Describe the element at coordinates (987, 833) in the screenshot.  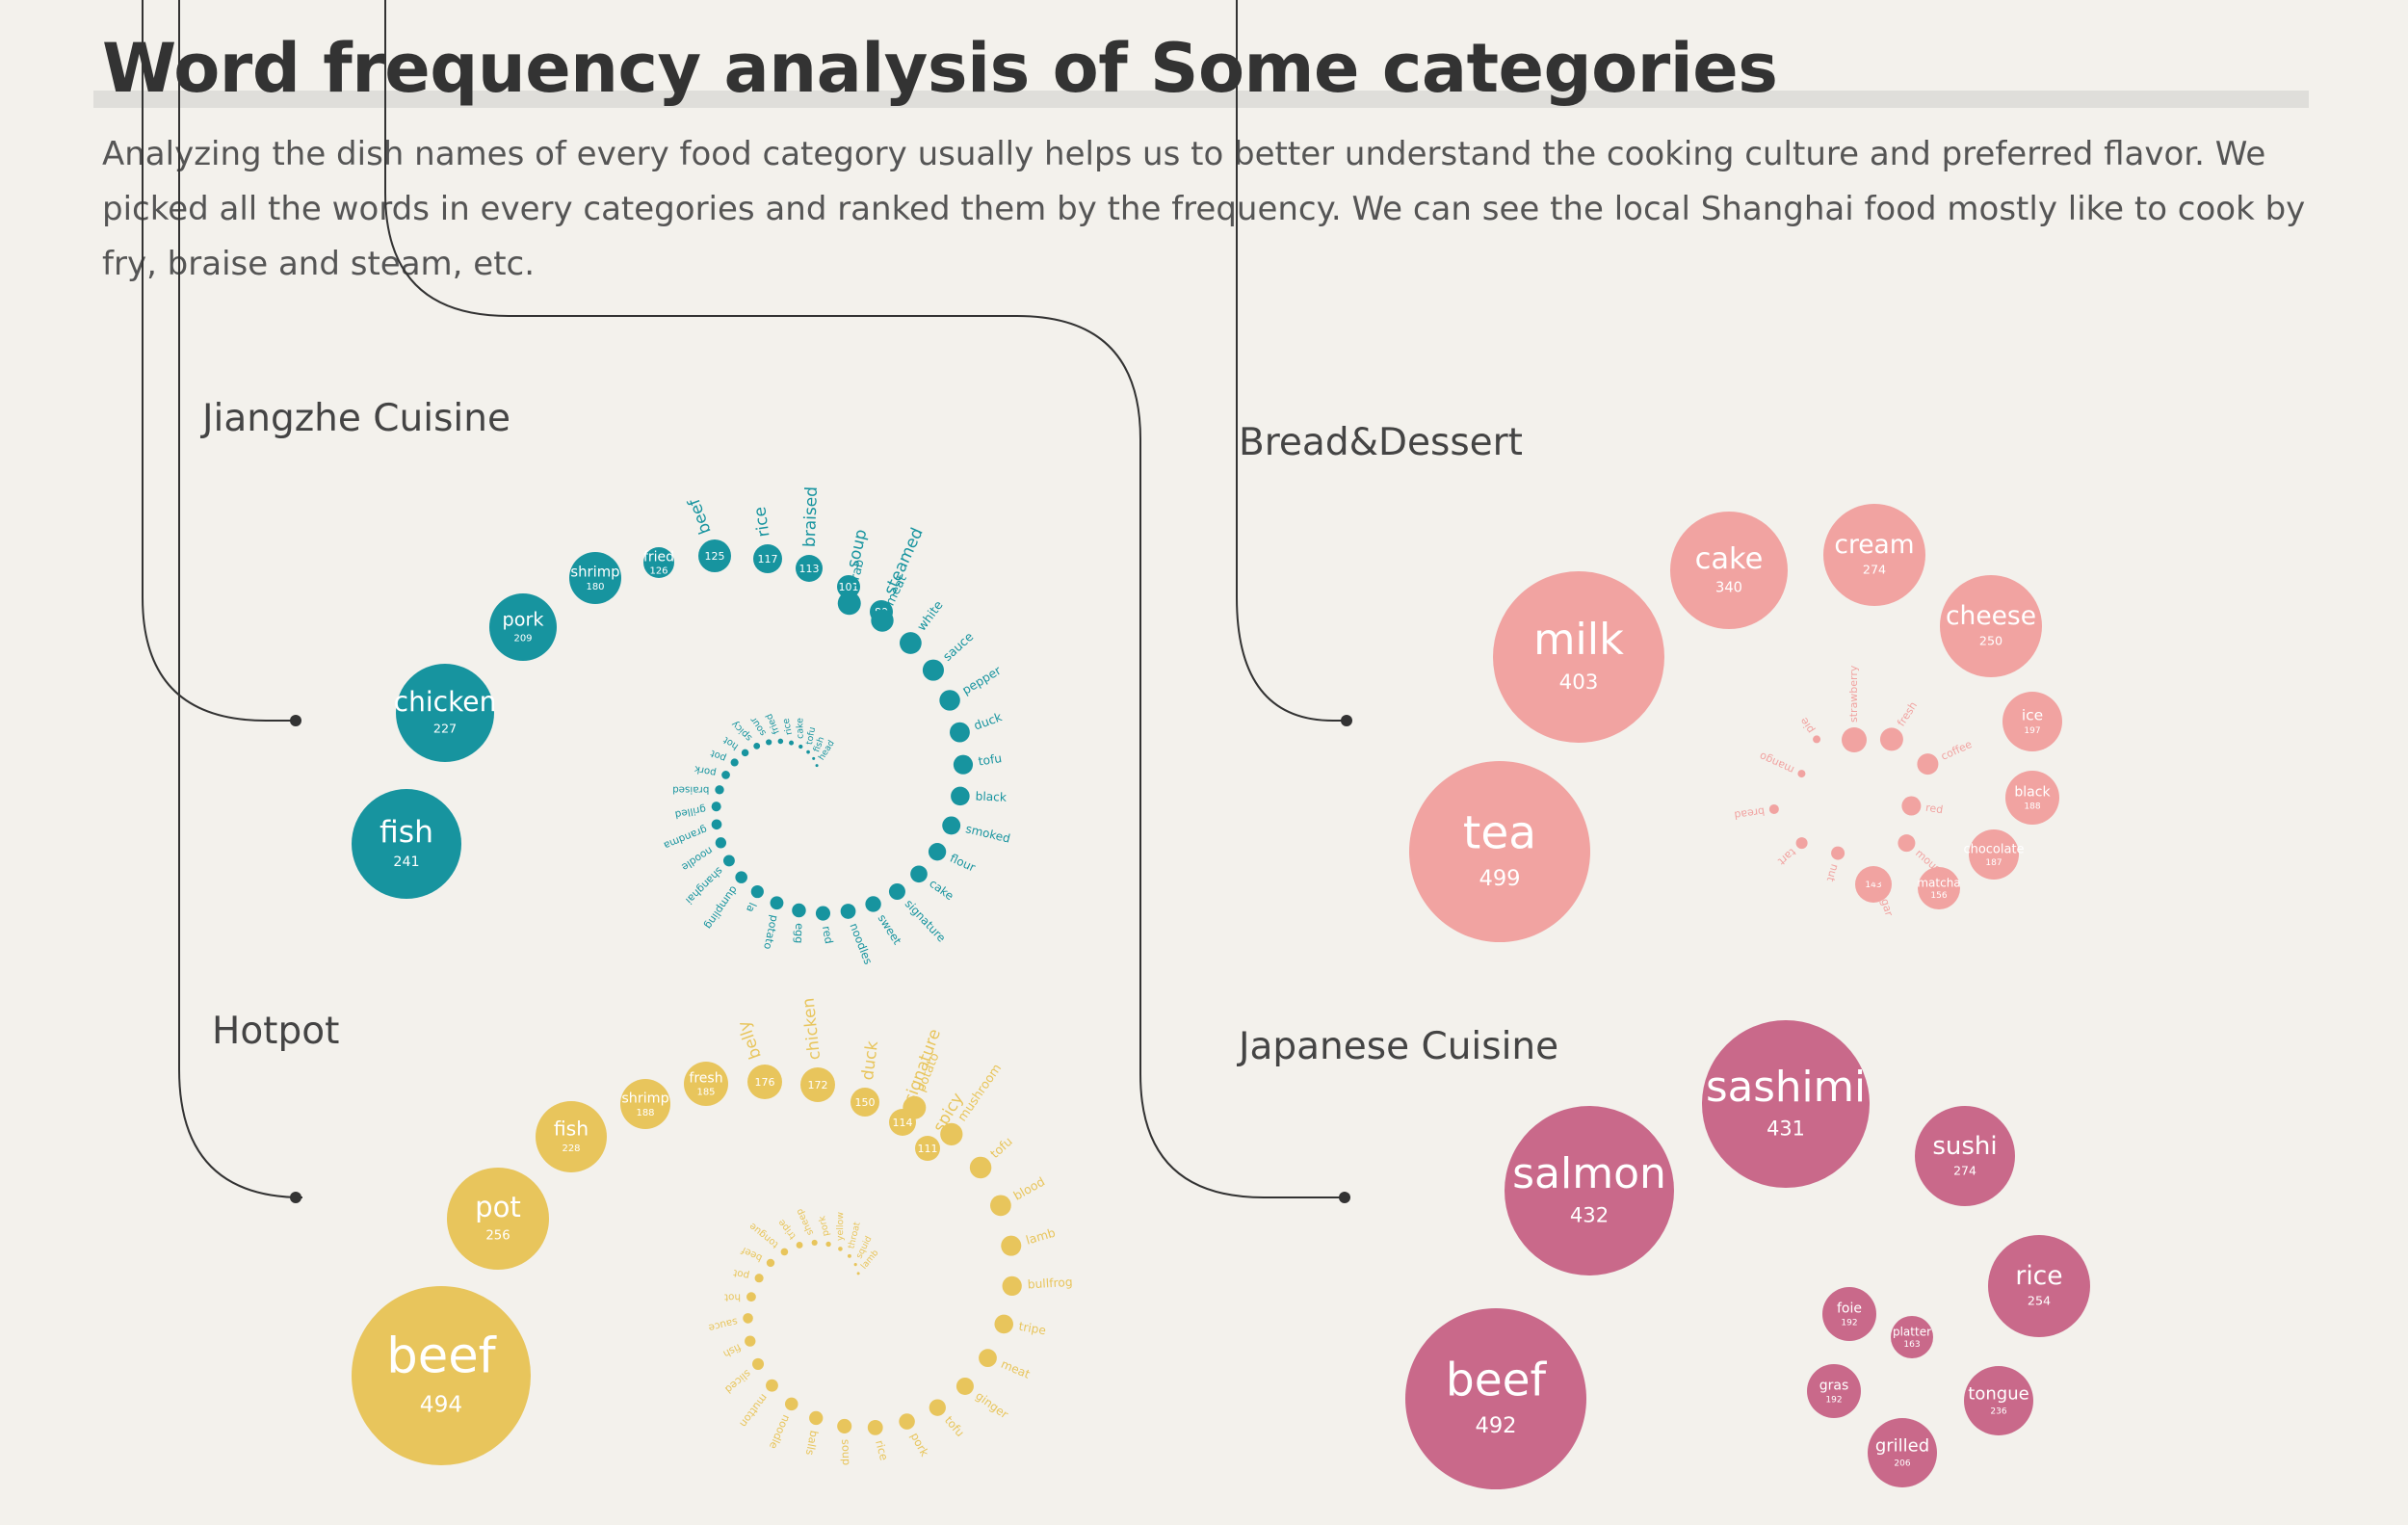
I see `spiral-label: smoked` at that location.